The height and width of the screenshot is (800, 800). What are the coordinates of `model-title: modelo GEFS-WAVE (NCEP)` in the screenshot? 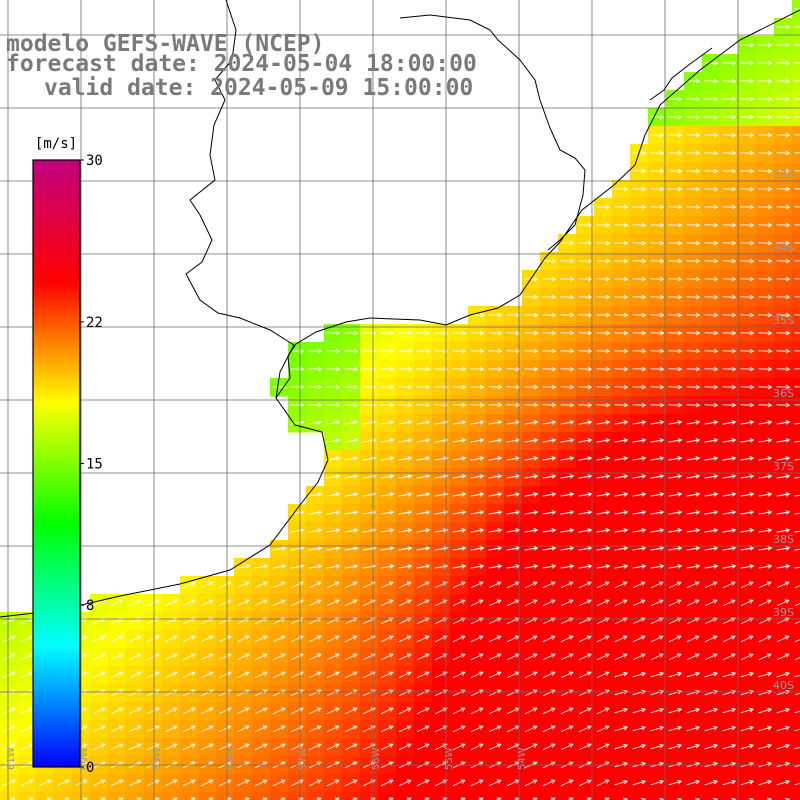 It's located at (165, 44).